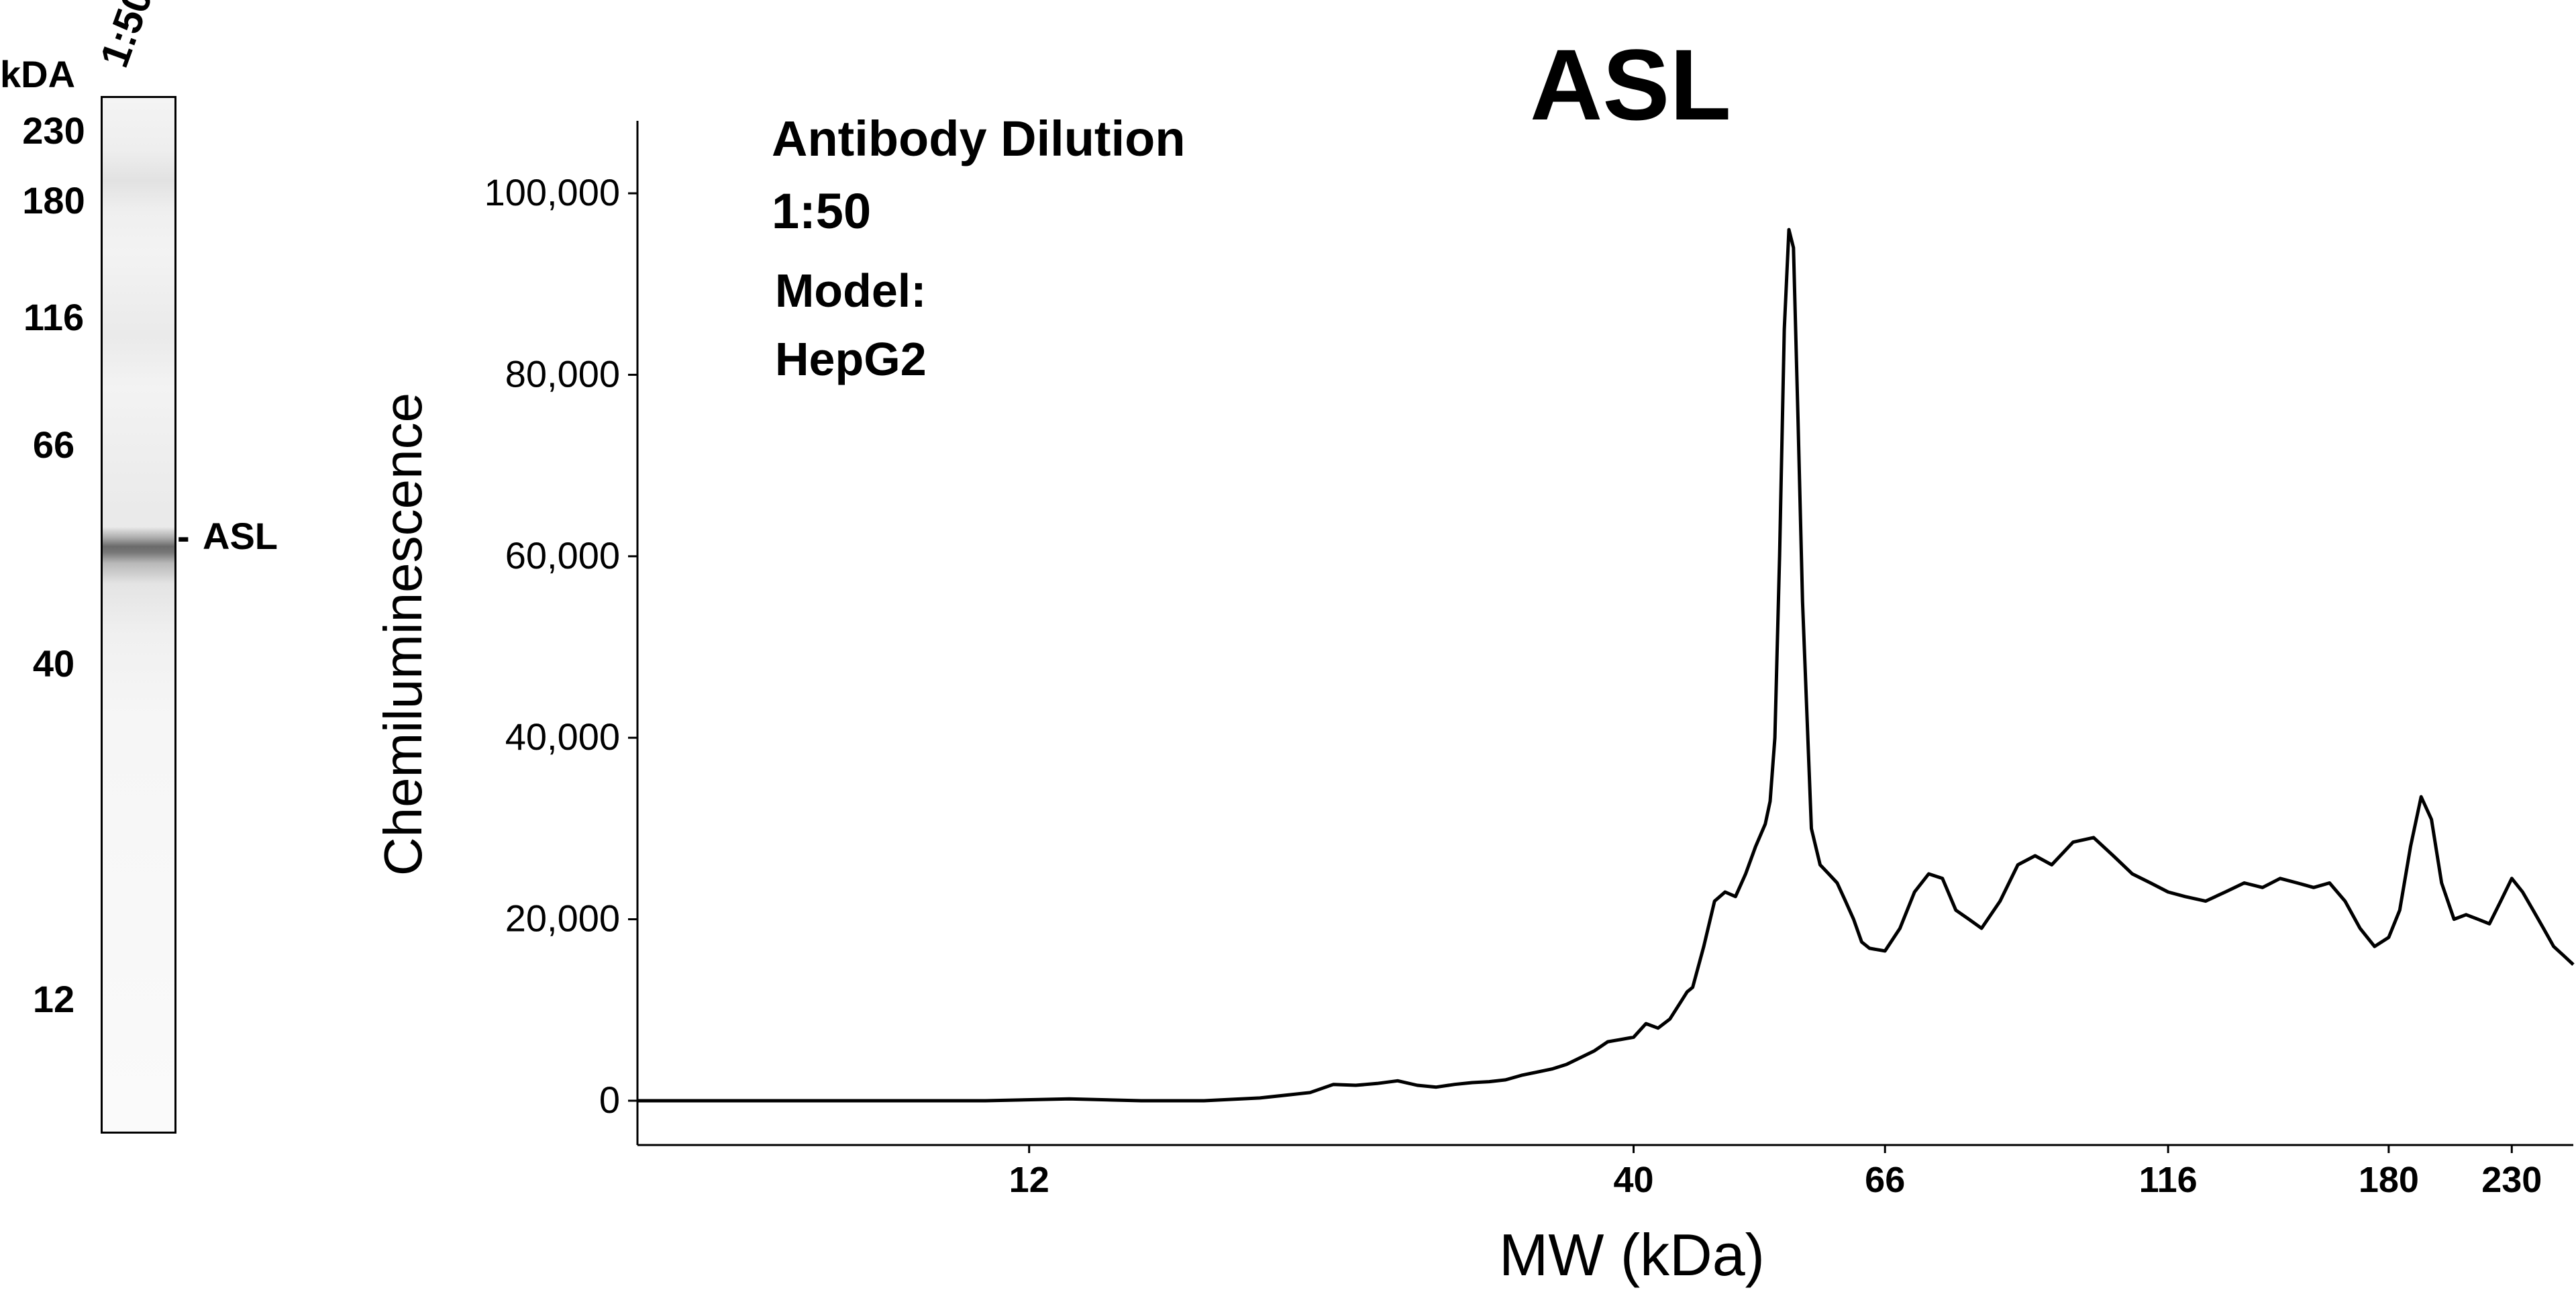 This screenshot has height=1290, width=2576. What do you see at coordinates (1605, 1172) in the screenshot?
I see `x-axis: 12 40 66 116 180 230` at bounding box center [1605, 1172].